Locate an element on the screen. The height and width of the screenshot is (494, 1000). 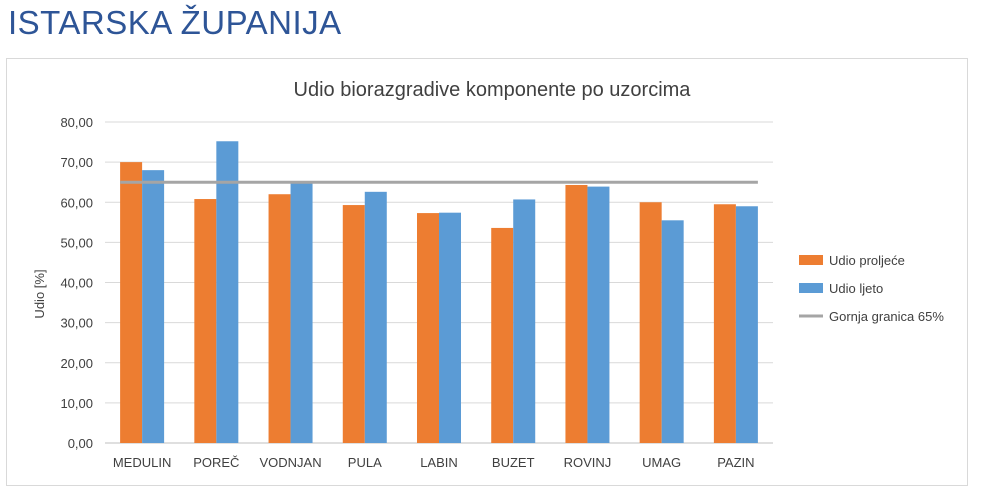
x-tick-label: PAZIN is located at coordinates (735, 462).